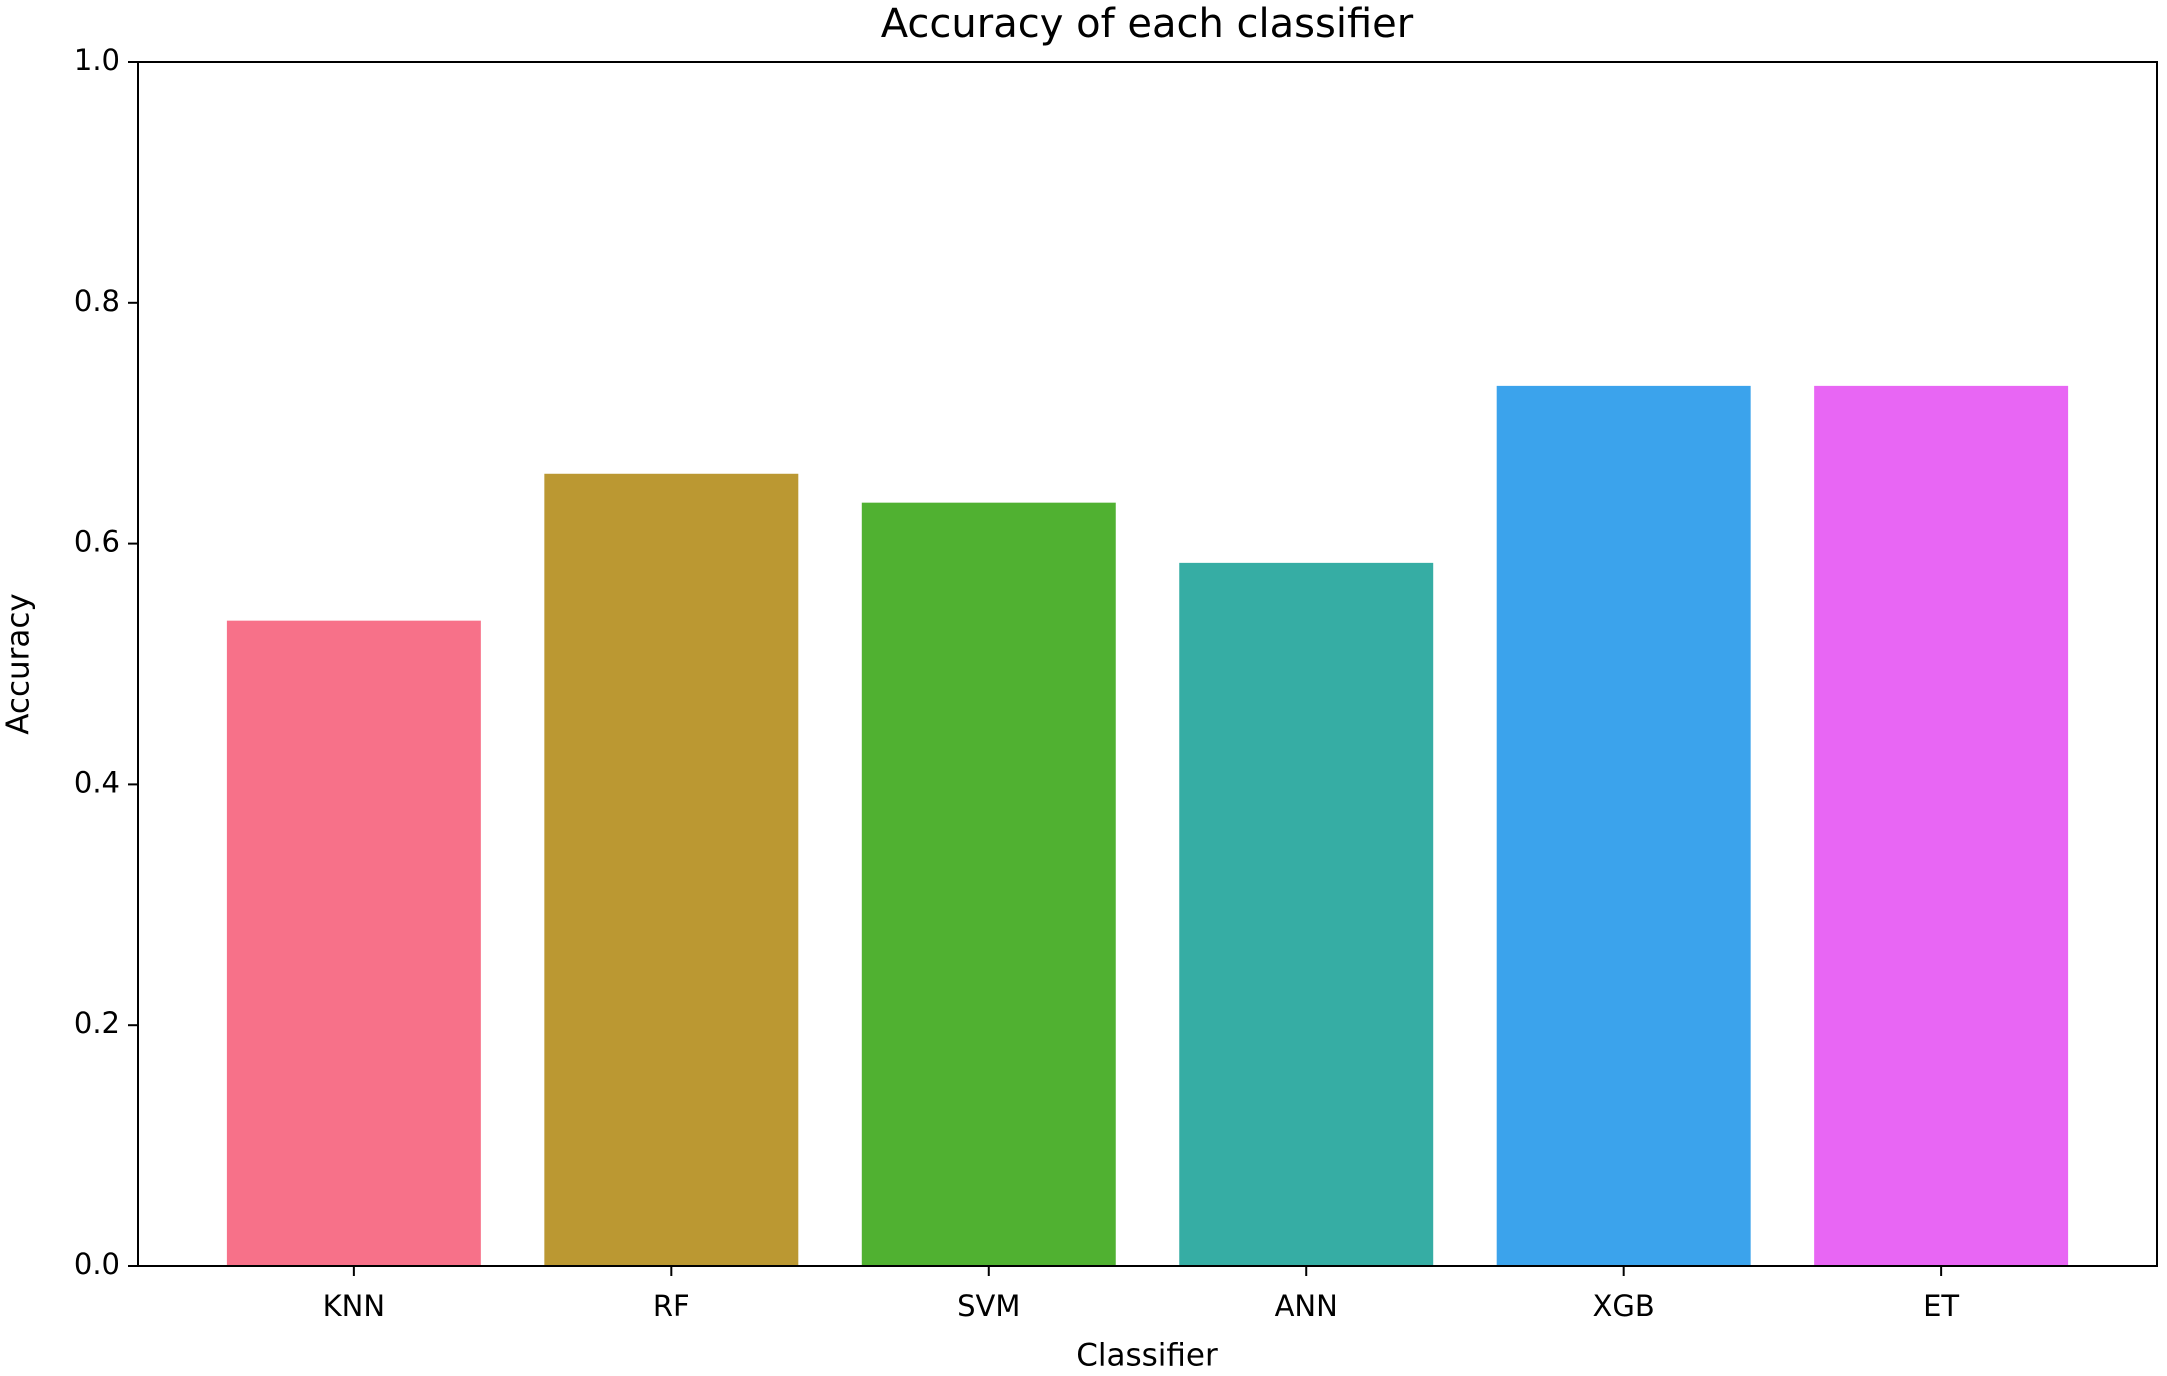  What do you see at coordinates (97, 1023) in the screenshot?
I see `y-tick-label: 0.2` at bounding box center [97, 1023].